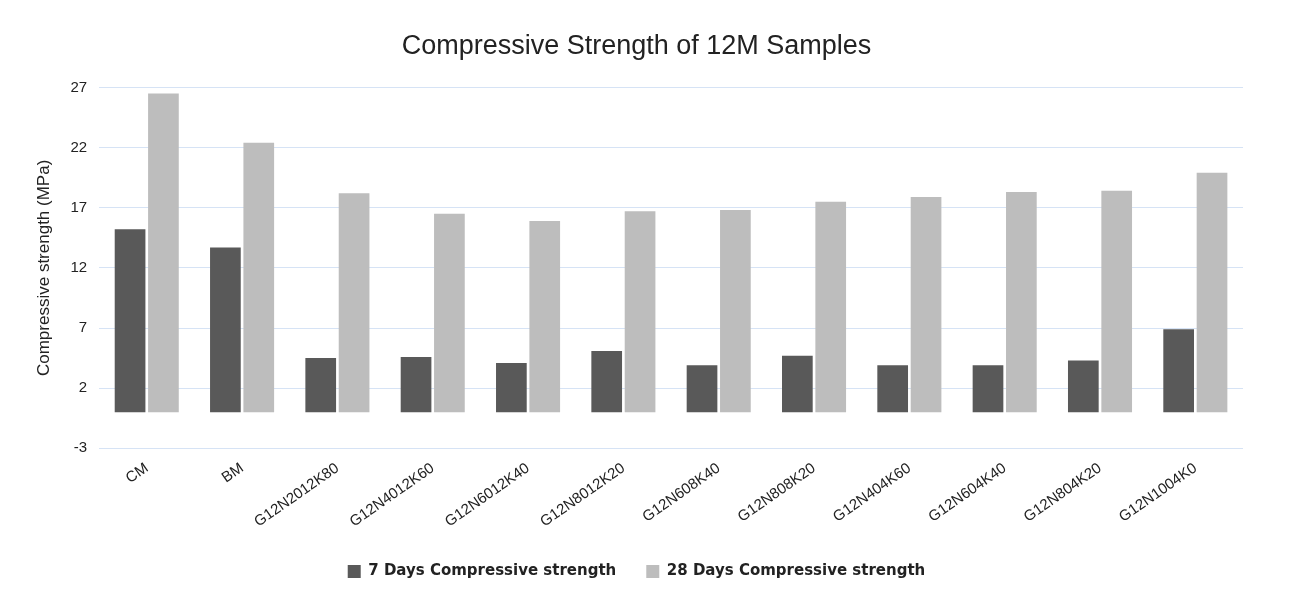 This screenshot has height=599, width=1303. I want to click on y-tick-label: 27, so click(79, 86).